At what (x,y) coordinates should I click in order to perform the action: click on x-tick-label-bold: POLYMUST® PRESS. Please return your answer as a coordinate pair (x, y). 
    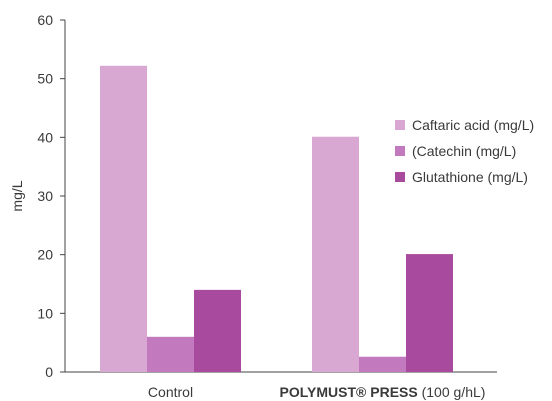
    Looking at the image, I should click on (349, 392).